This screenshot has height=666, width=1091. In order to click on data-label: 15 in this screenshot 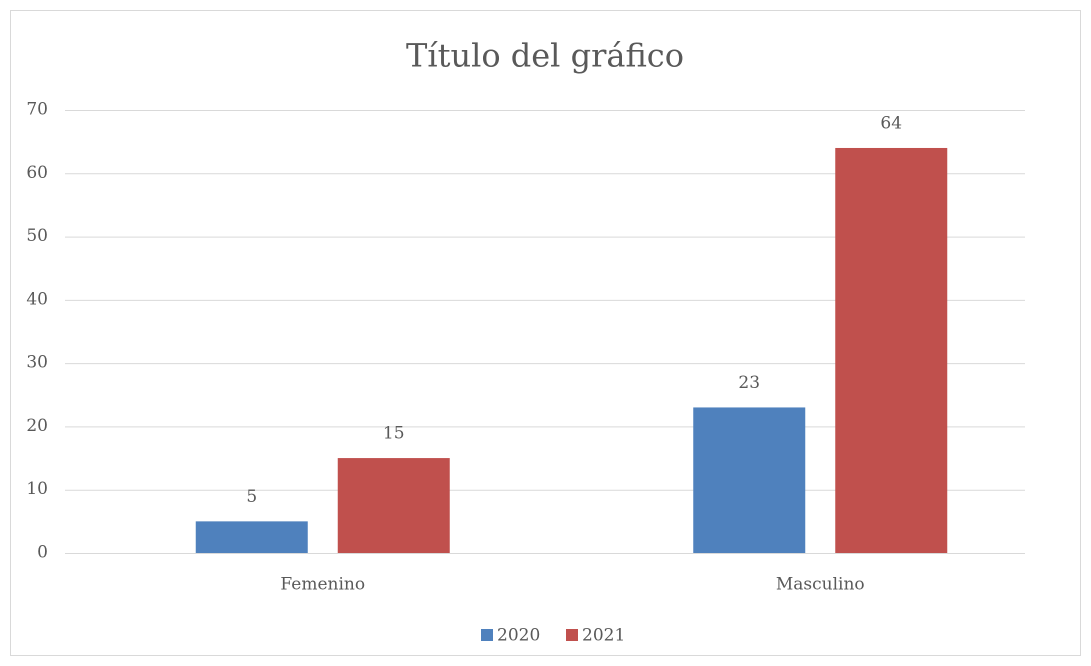, I will do `click(394, 434)`.